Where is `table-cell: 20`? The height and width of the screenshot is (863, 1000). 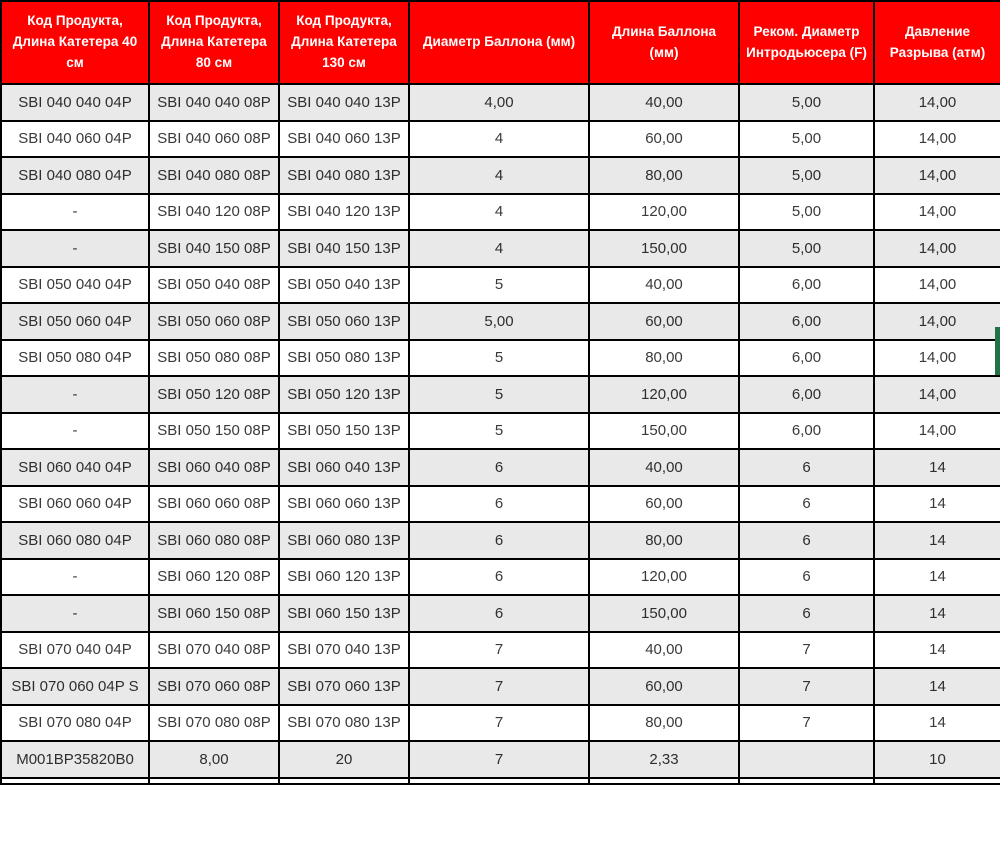 table-cell: 20 is located at coordinates (344, 759).